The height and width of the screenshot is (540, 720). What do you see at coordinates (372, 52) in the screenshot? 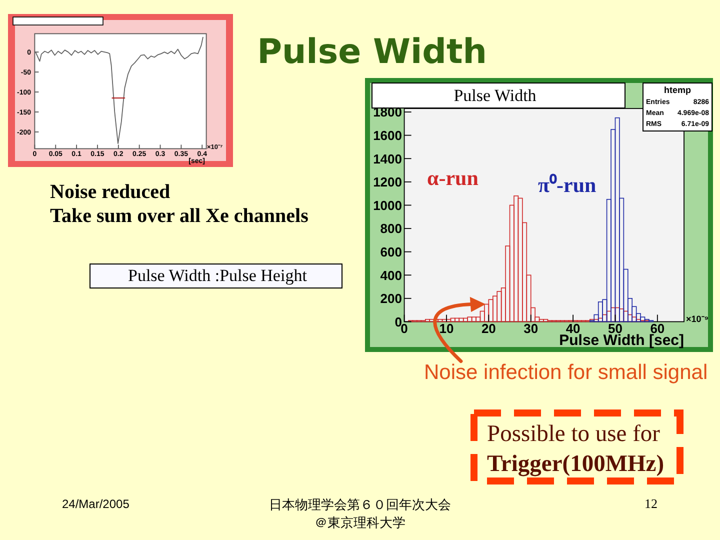
I see `text: Pulse Width` at bounding box center [372, 52].